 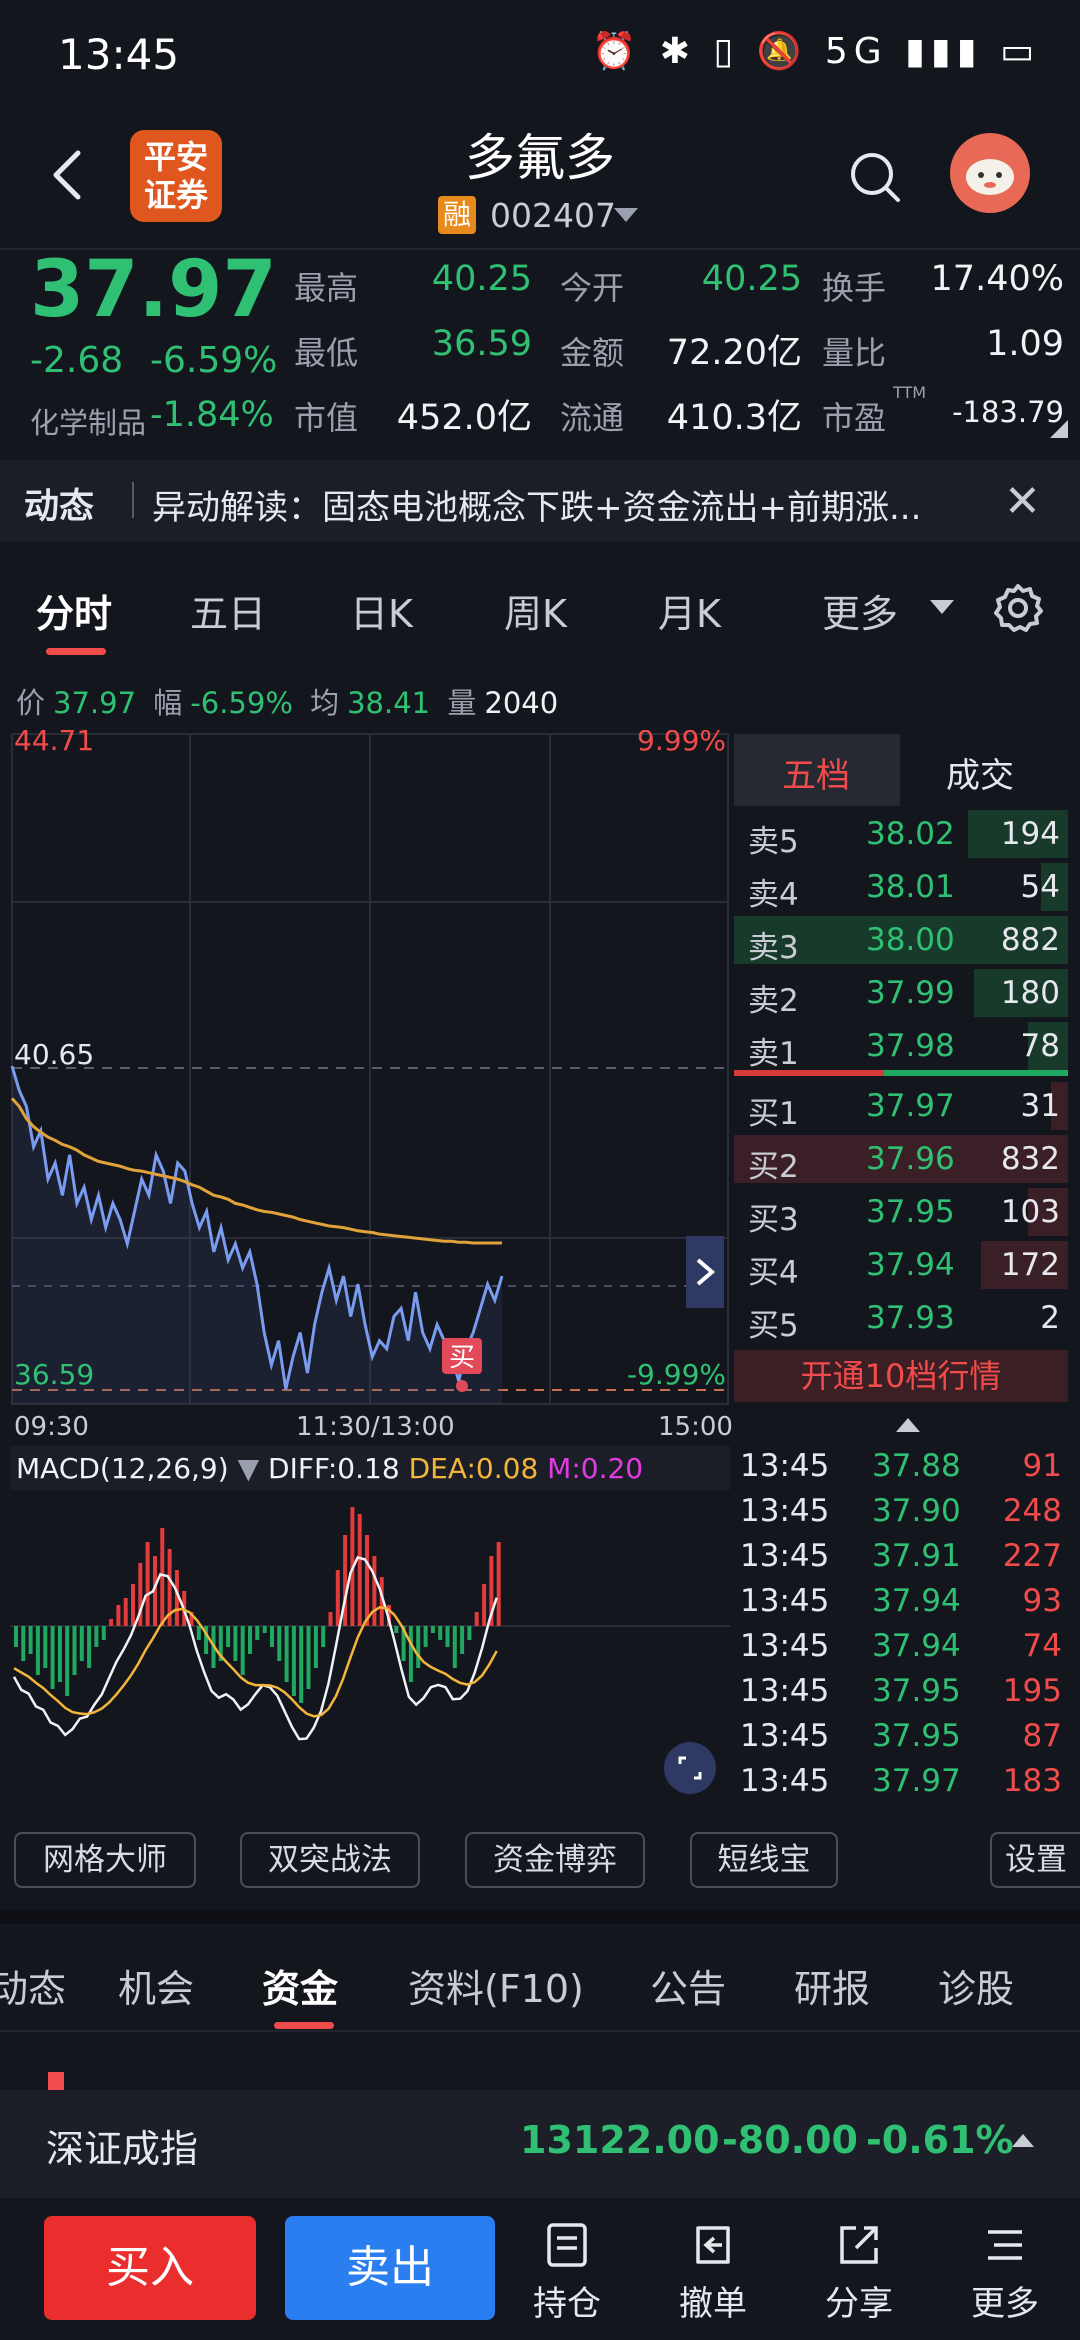 What do you see at coordinates (462, 1358) in the screenshot?
I see `svg-text: 买` at bounding box center [462, 1358].